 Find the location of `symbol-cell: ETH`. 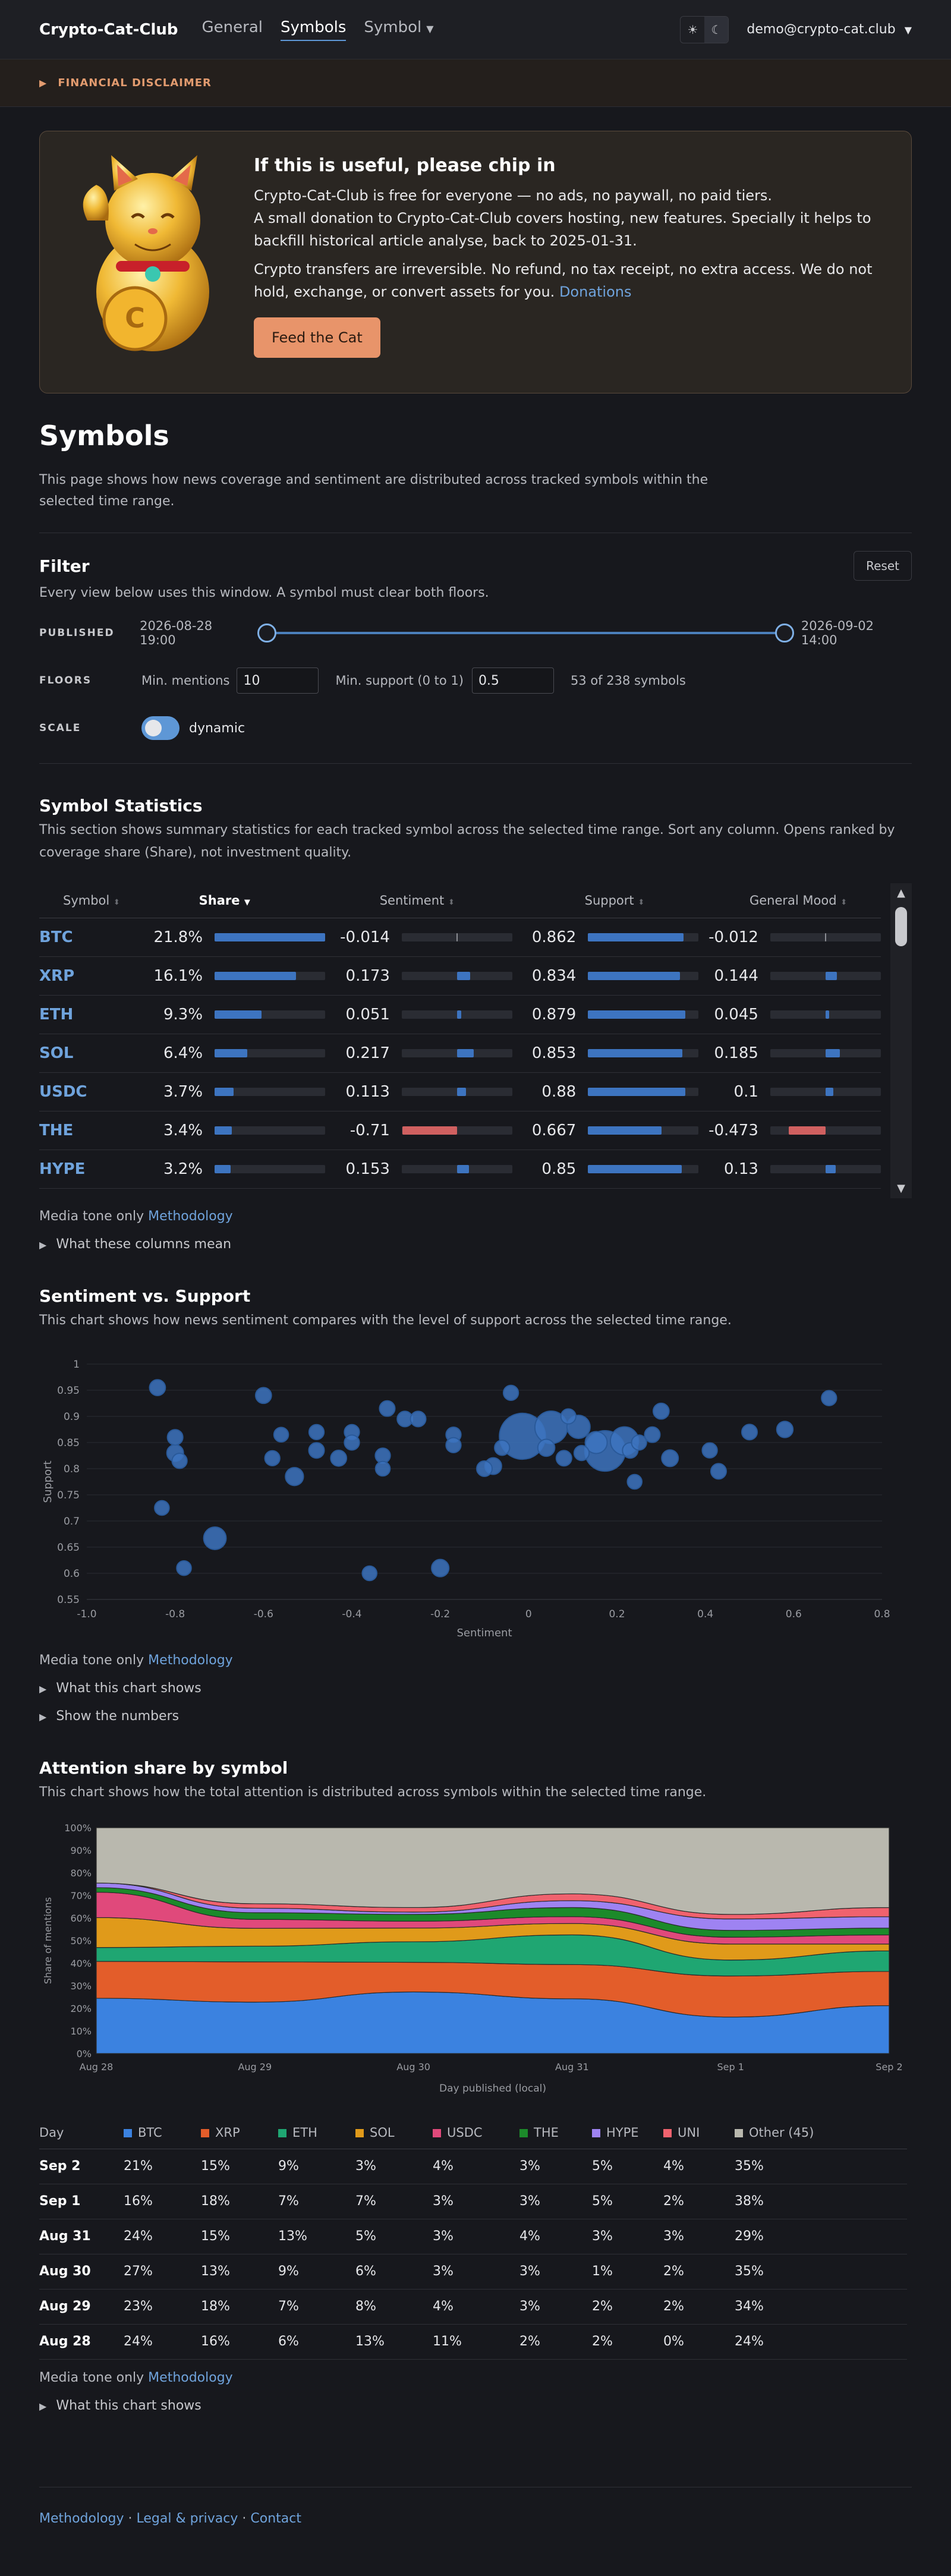

symbol-cell: ETH is located at coordinates (82, 1015).